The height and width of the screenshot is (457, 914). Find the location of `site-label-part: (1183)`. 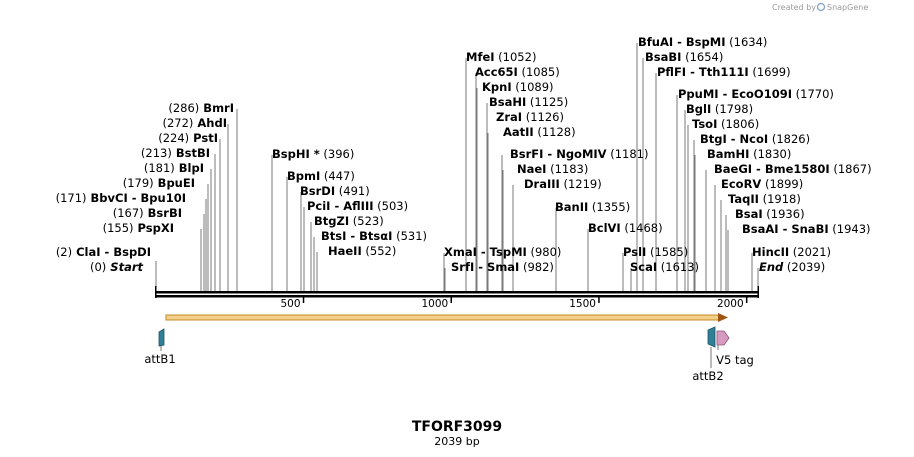

site-label-part: (1183) is located at coordinates (567, 169).